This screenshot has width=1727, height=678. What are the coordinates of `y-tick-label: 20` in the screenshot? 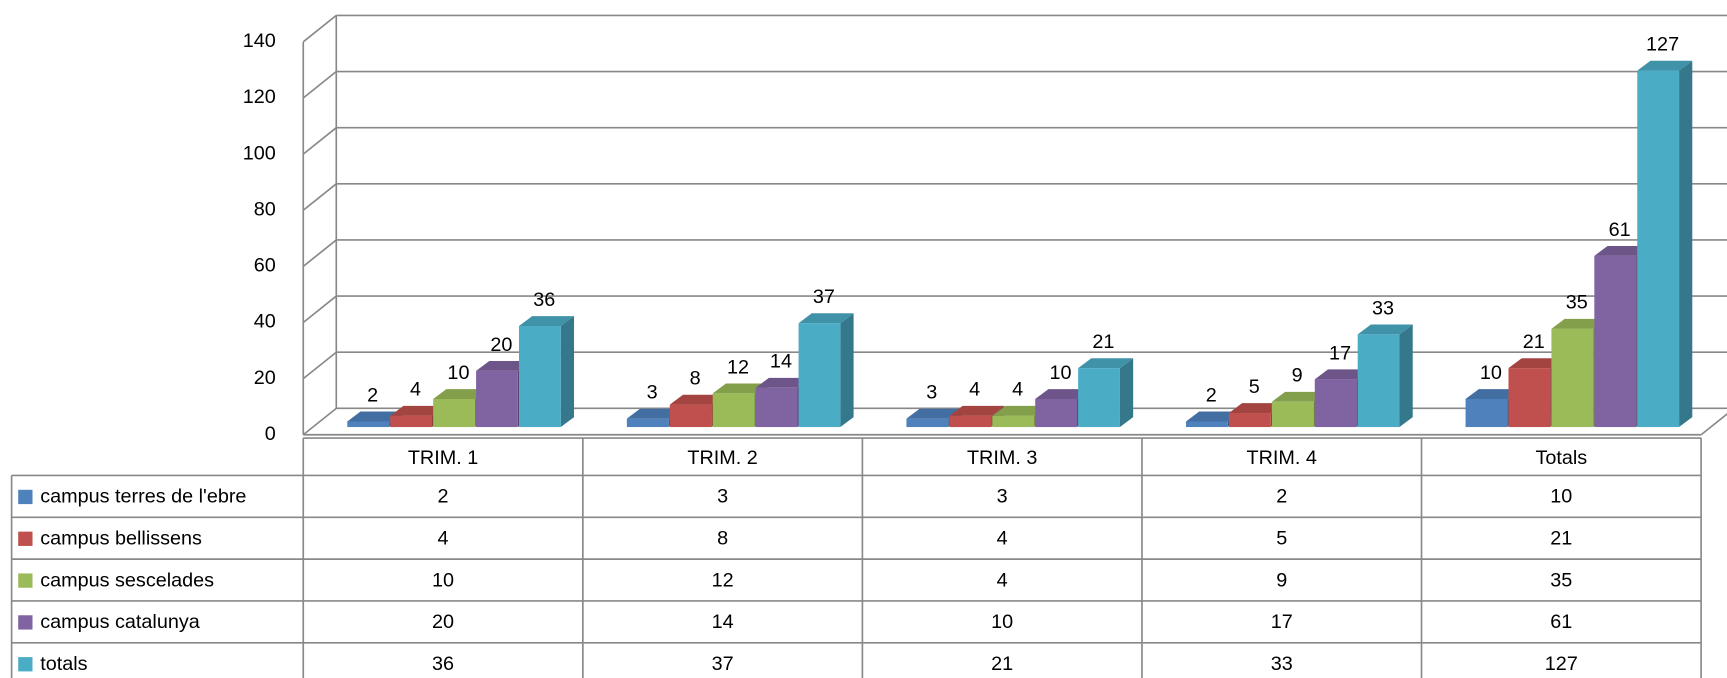 It's located at (265, 378).